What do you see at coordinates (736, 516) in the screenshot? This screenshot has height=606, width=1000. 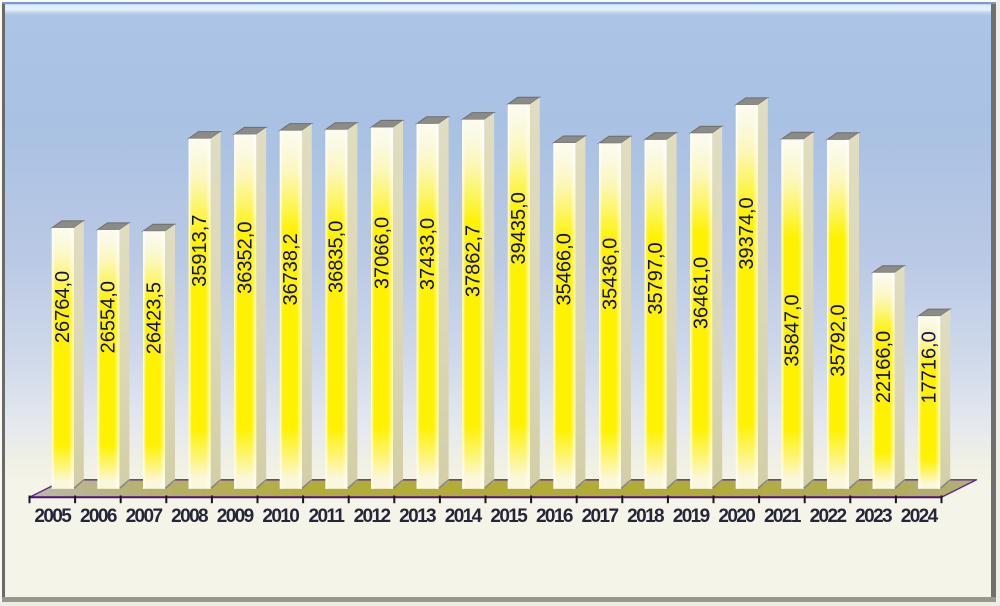 I see `svg-text: 2020` at bounding box center [736, 516].